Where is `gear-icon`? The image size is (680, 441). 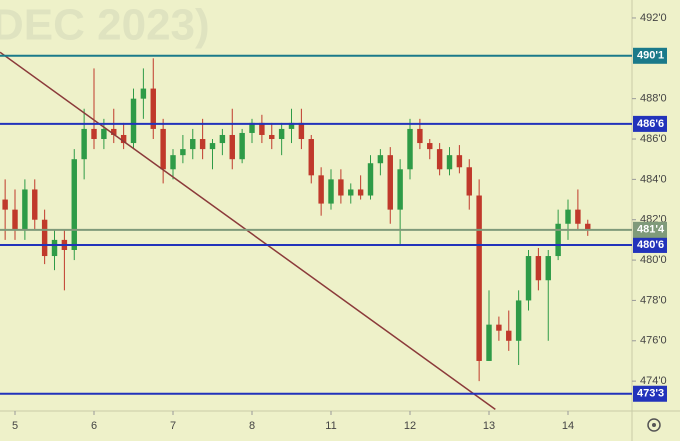
gear-icon is located at coordinates (654, 425).